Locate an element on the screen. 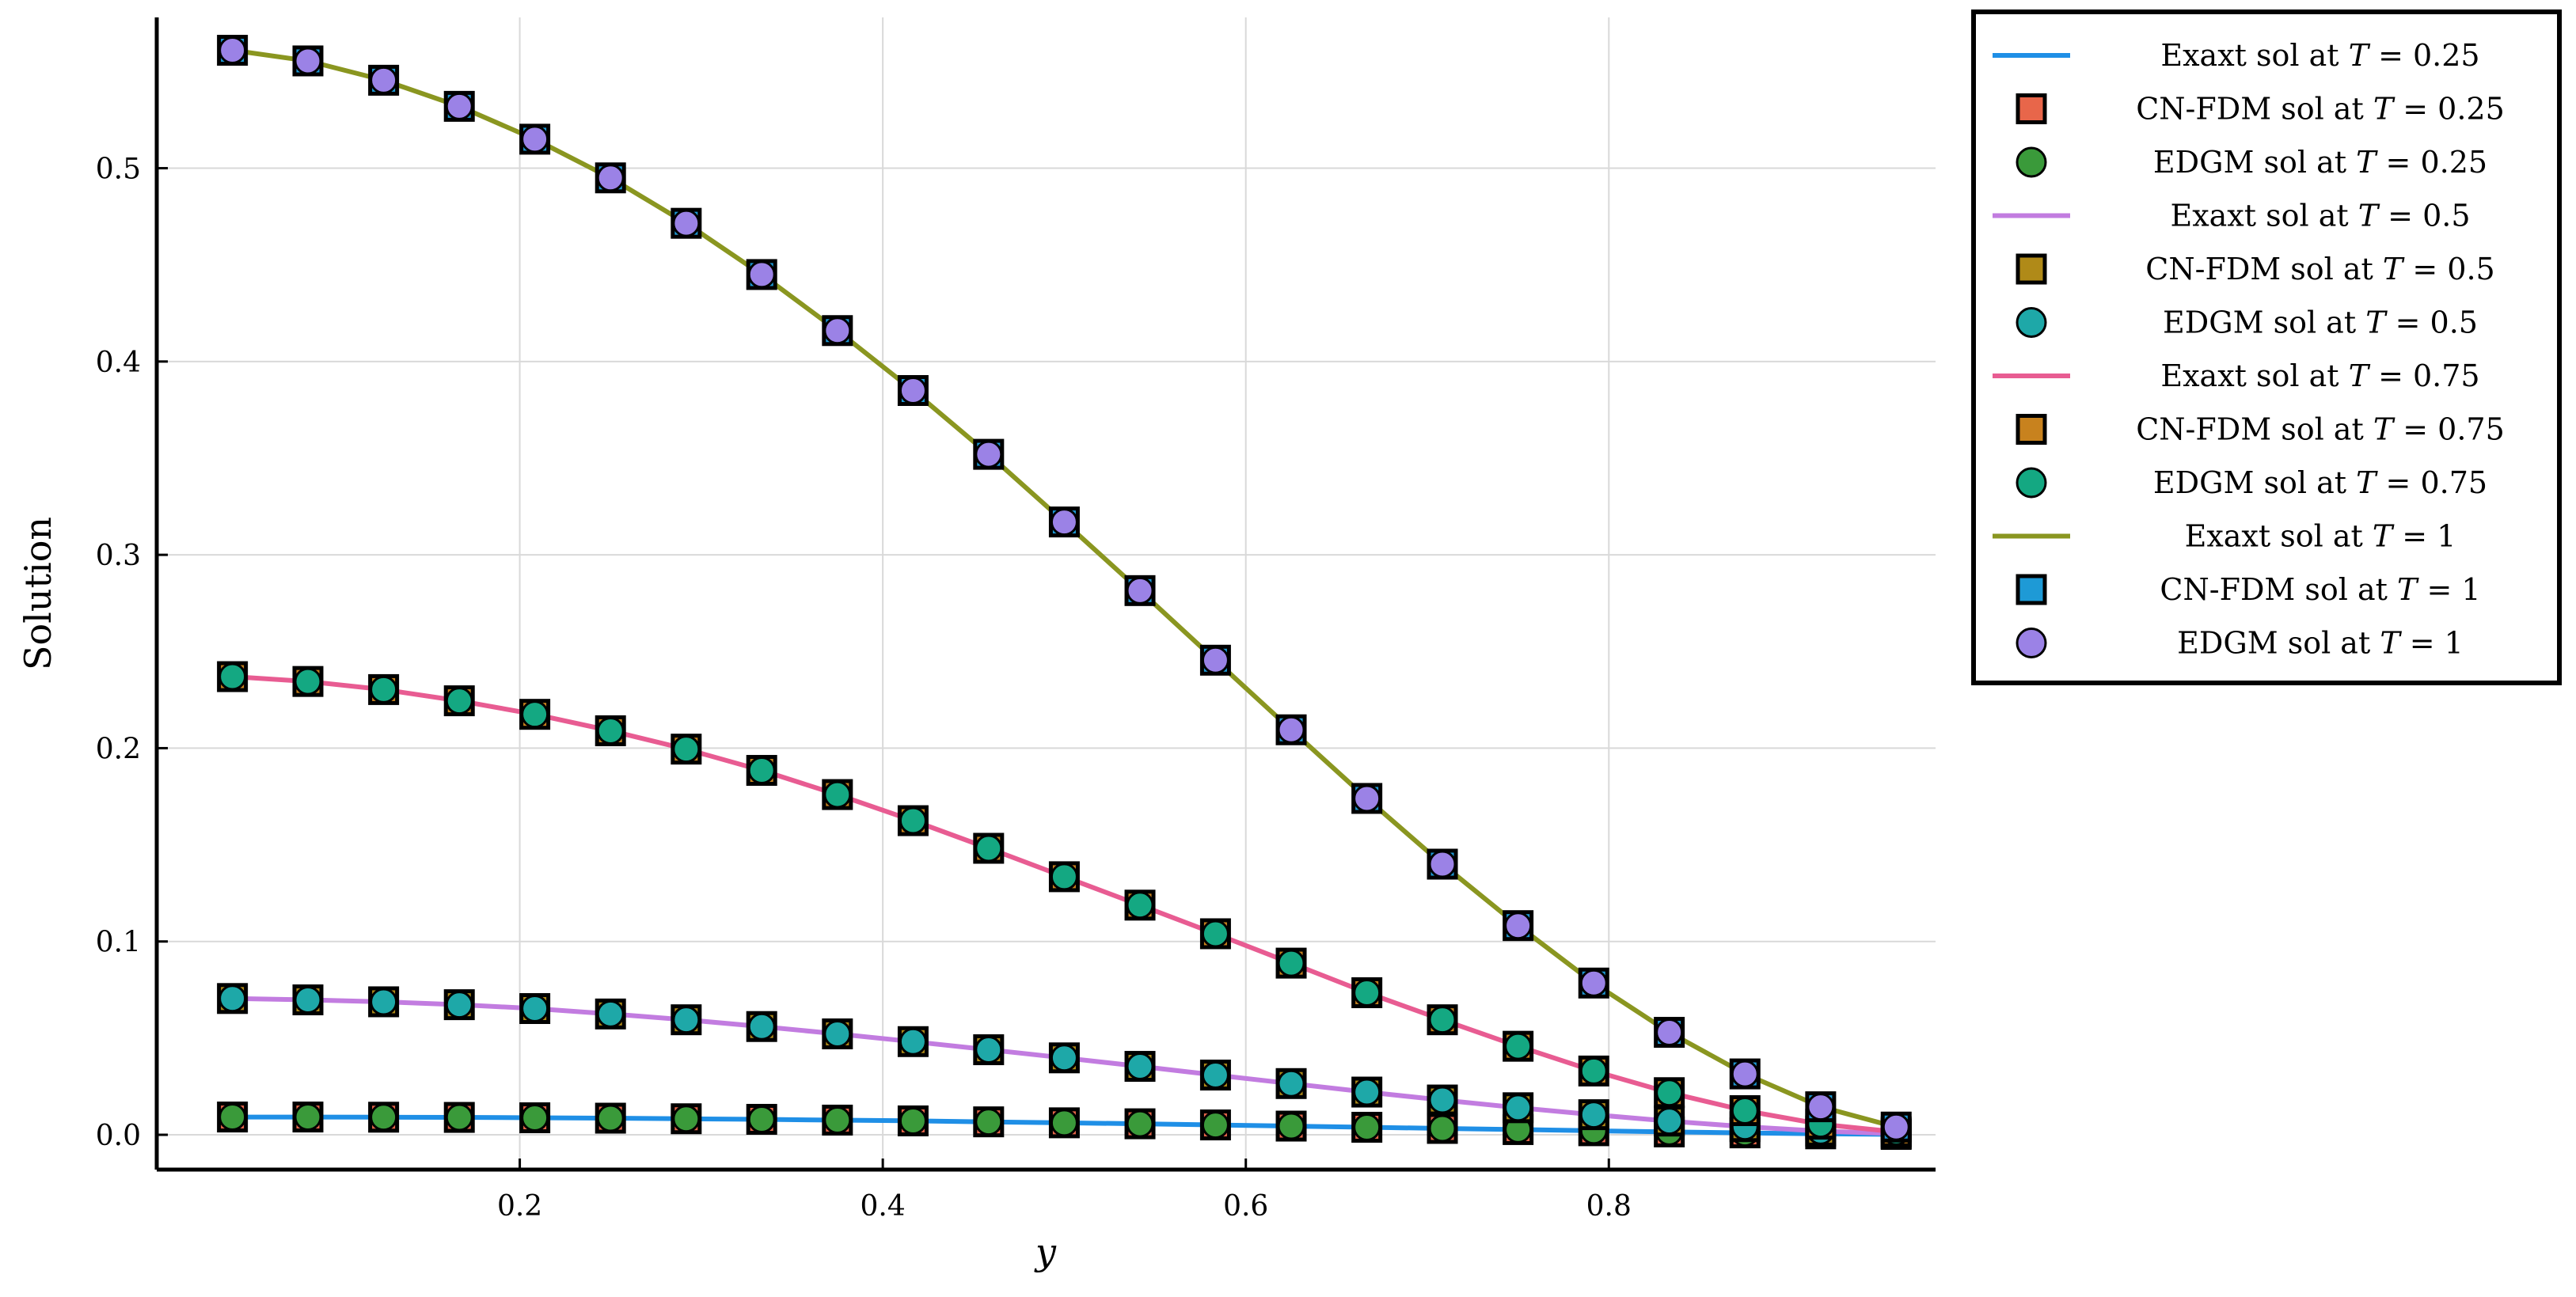 Image resolution: width=2576 pixels, height=1297 pixels. y-axis-label: Solution is located at coordinates (38, 593).